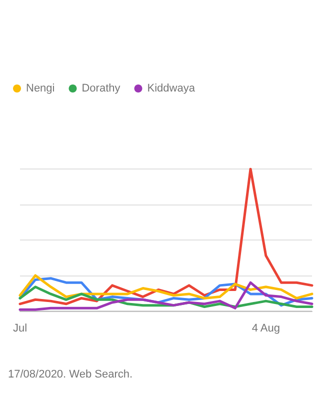 This screenshot has height=400, width=324. I want to click on x-tick-label: 4 Aug, so click(266, 328).